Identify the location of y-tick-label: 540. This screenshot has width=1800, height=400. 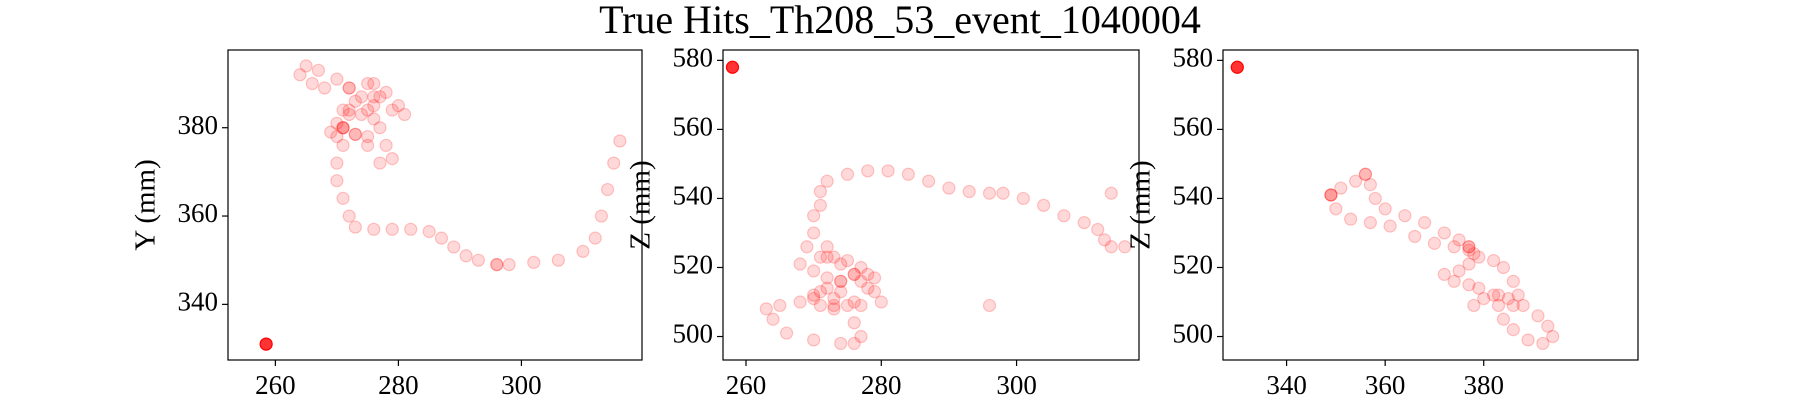
(693, 196).